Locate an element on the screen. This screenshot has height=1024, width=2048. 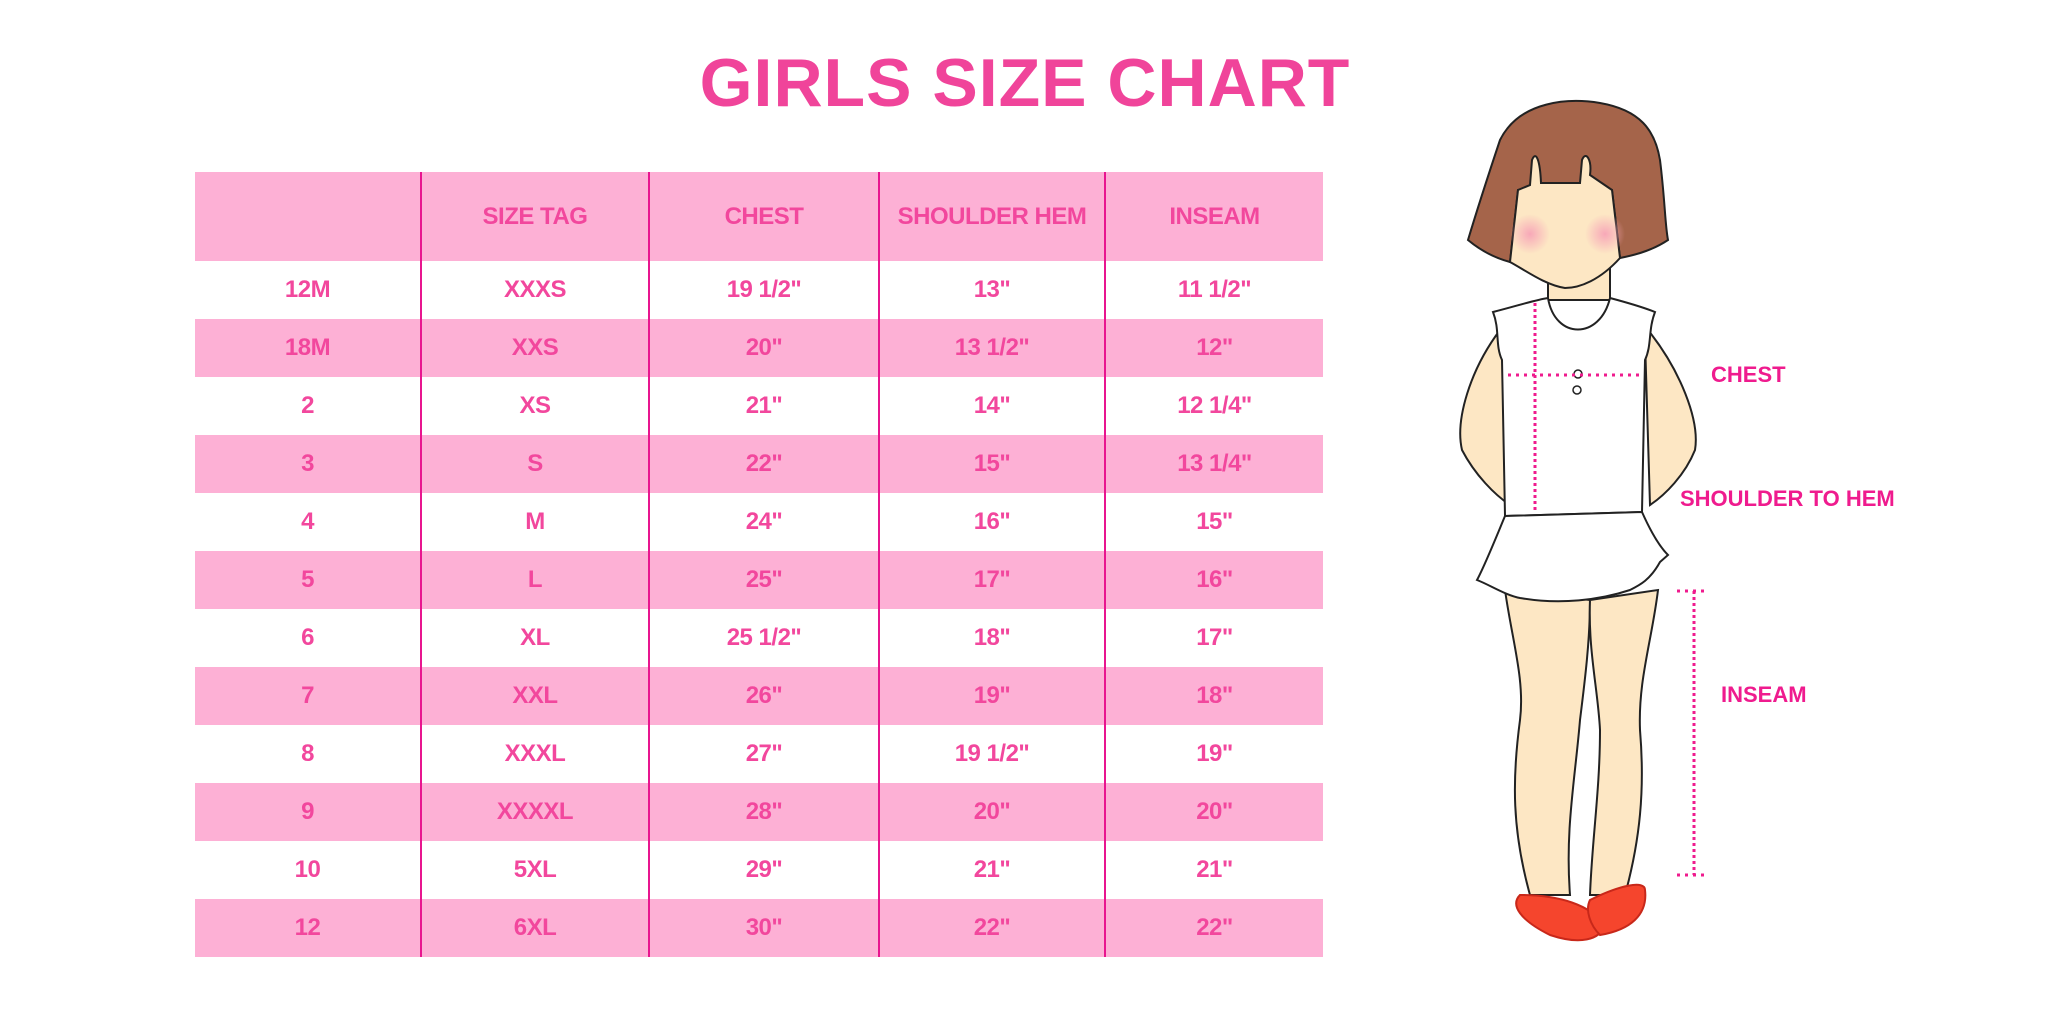
table-row: 2 XS 21" 14" 12 1/4" is located at coordinates (759, 406).